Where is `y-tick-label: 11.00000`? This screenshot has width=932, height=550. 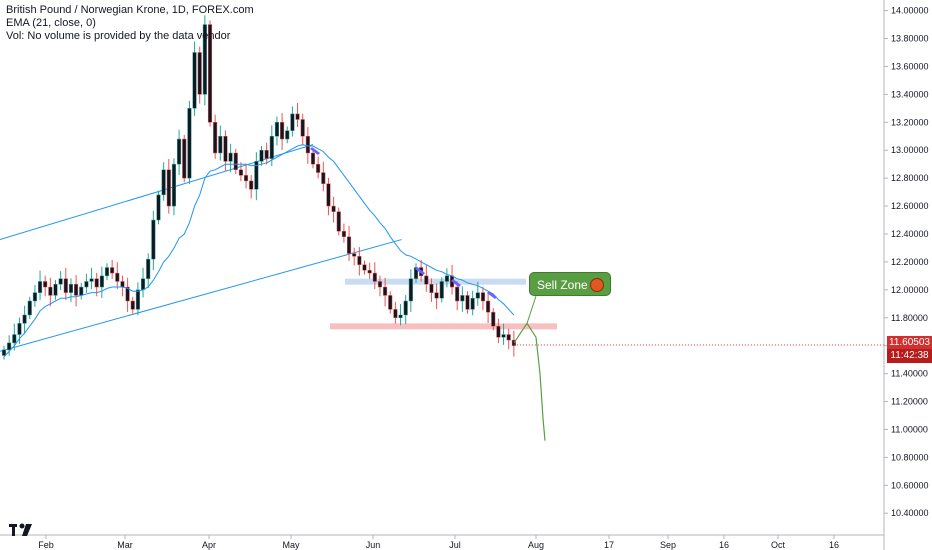 y-tick-label: 11.00000 is located at coordinates (909, 429).